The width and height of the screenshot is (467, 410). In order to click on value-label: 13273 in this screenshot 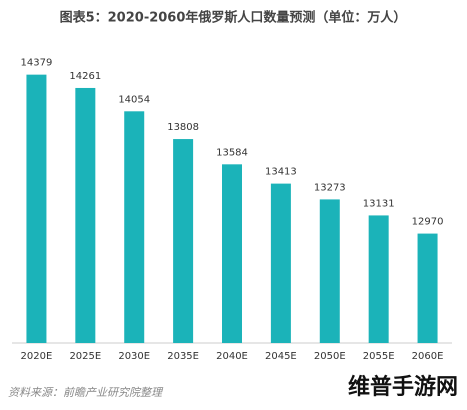, I will do `click(330, 187)`.